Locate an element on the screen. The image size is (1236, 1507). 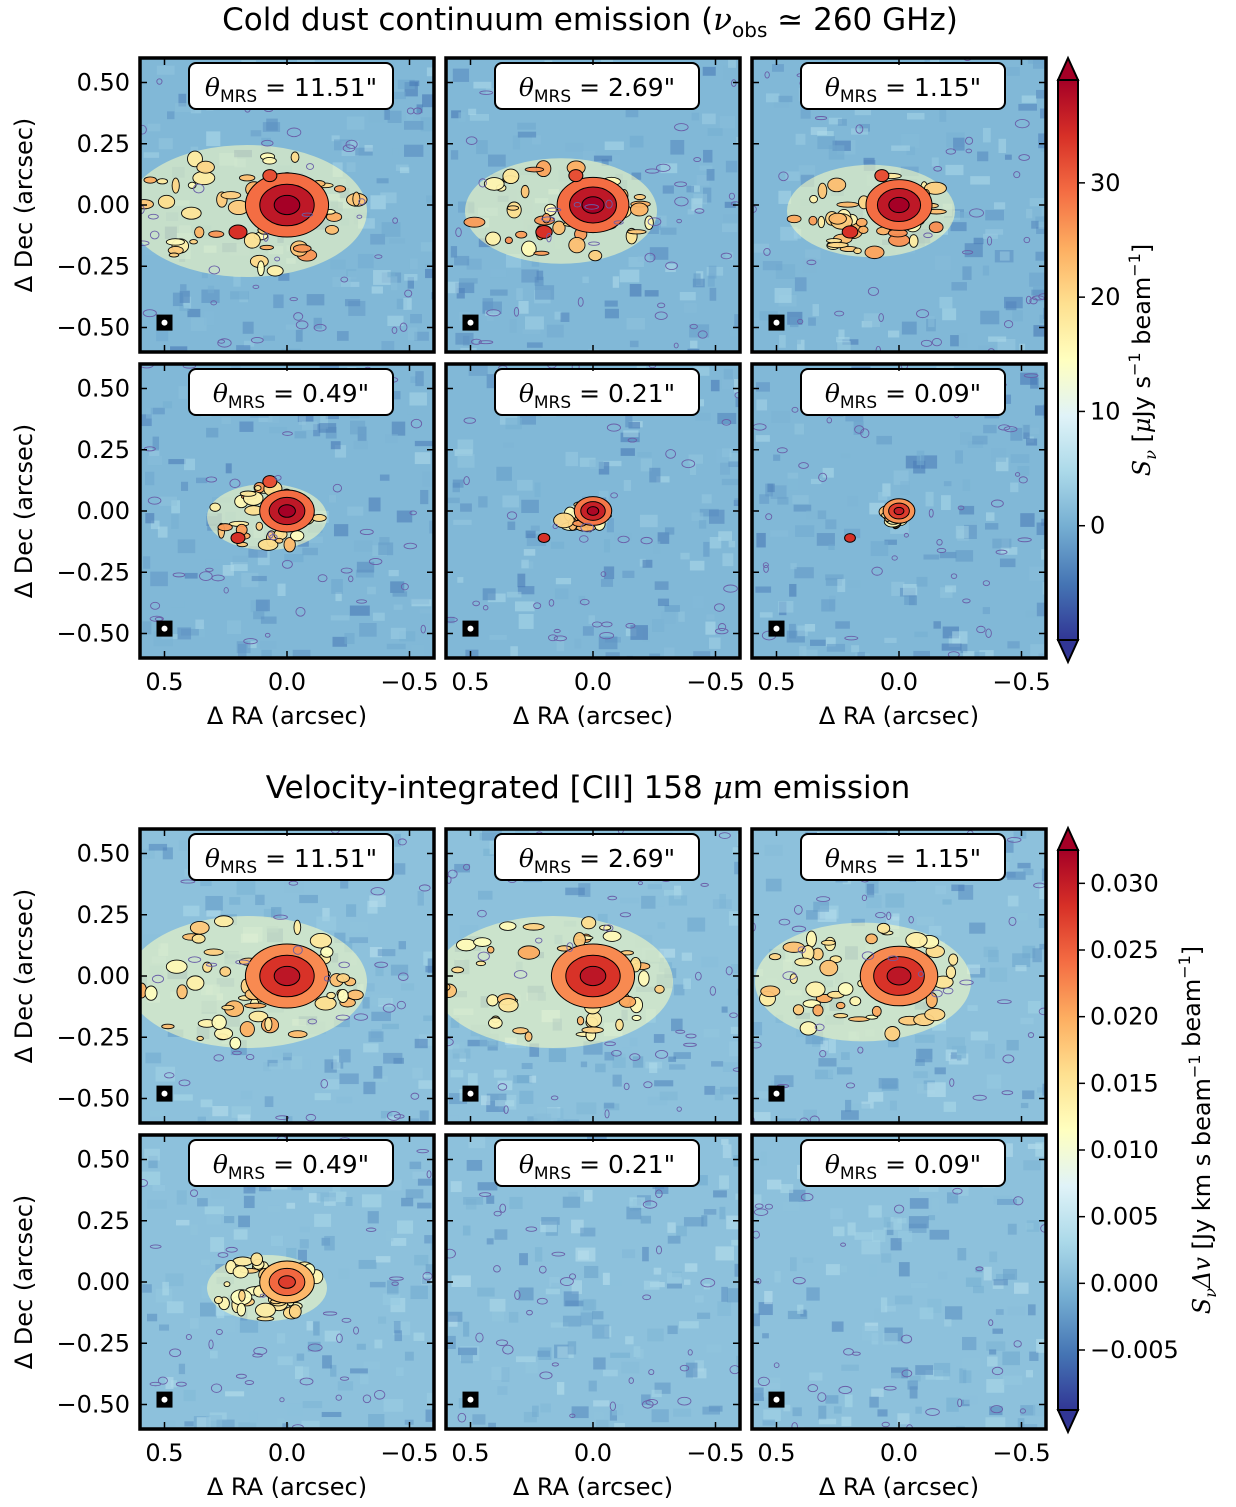
emission-peak is located at coordinates (899, 511).